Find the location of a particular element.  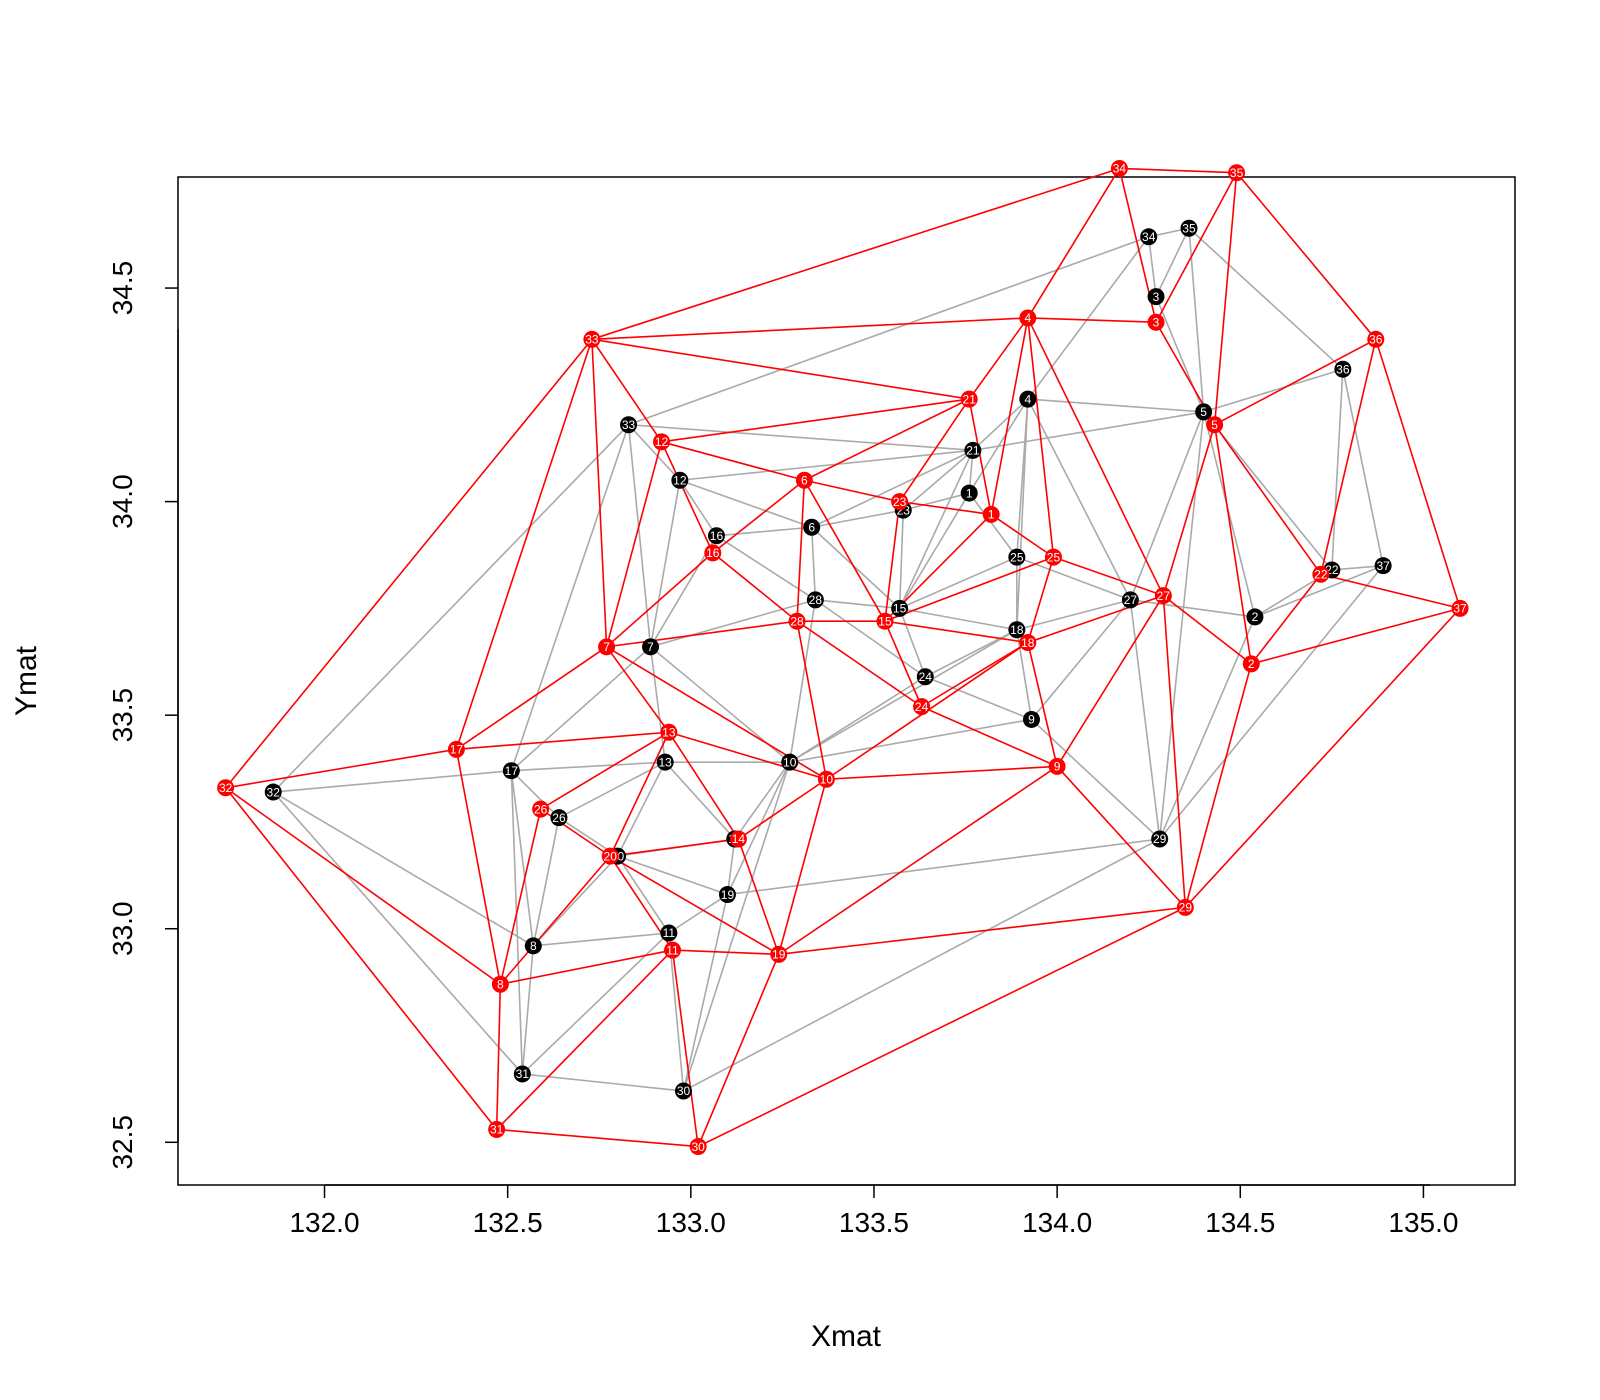

point-label-series-1-26: 26 is located at coordinates (541, 809).